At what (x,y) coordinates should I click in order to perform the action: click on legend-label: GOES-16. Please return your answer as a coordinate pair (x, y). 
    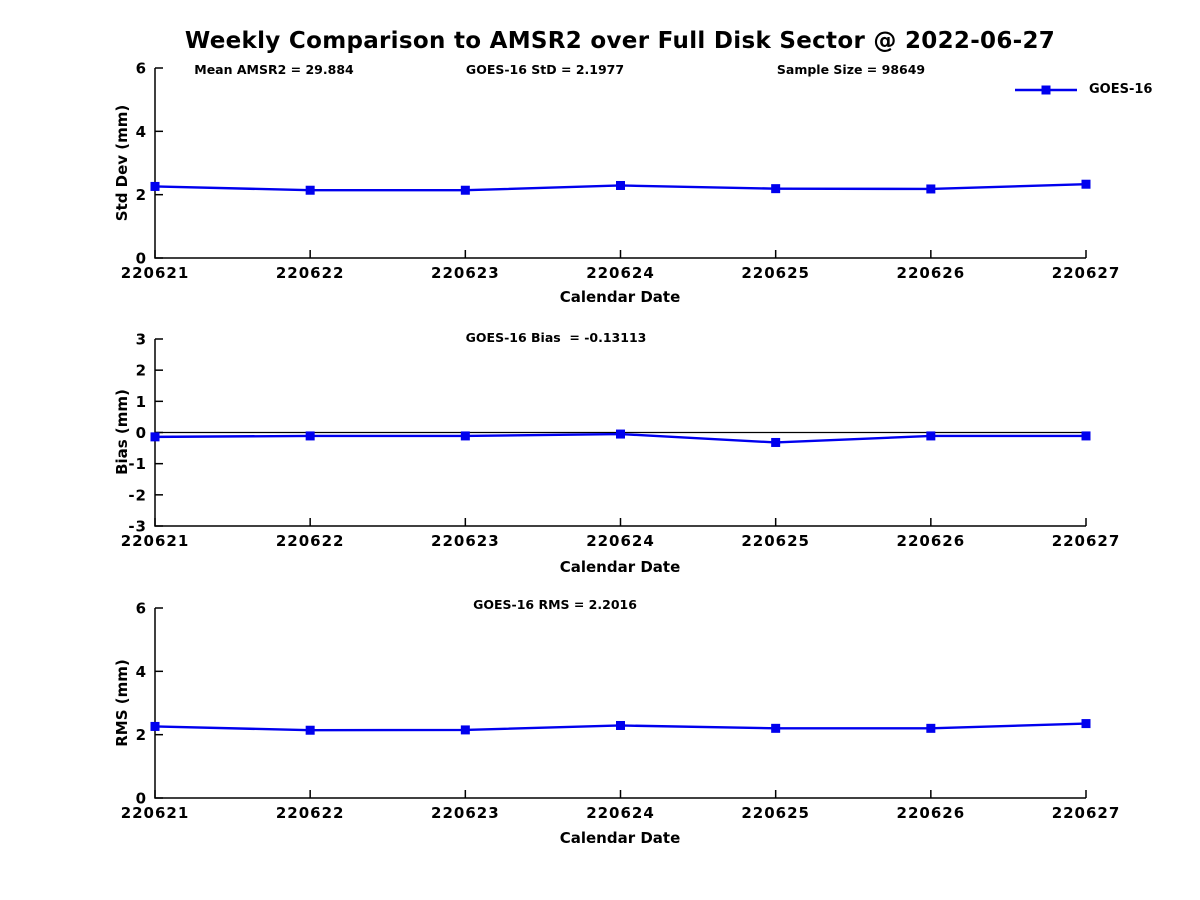
    Looking at the image, I should click on (1121, 89).